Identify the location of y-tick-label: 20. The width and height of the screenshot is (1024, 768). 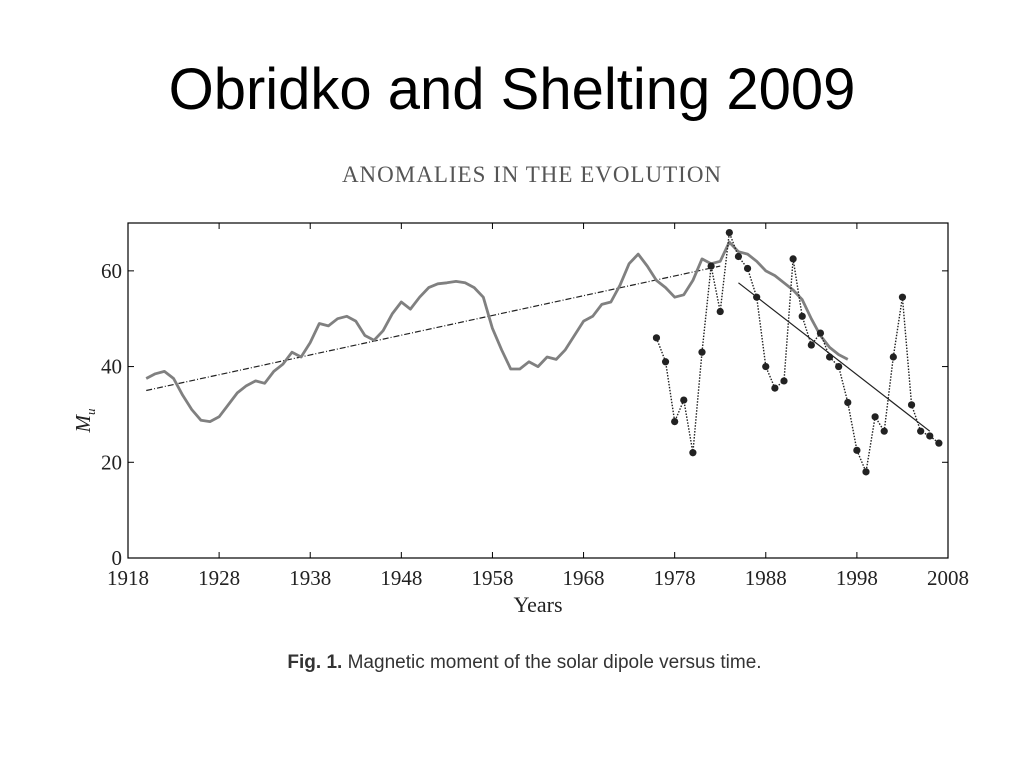
(111, 462).